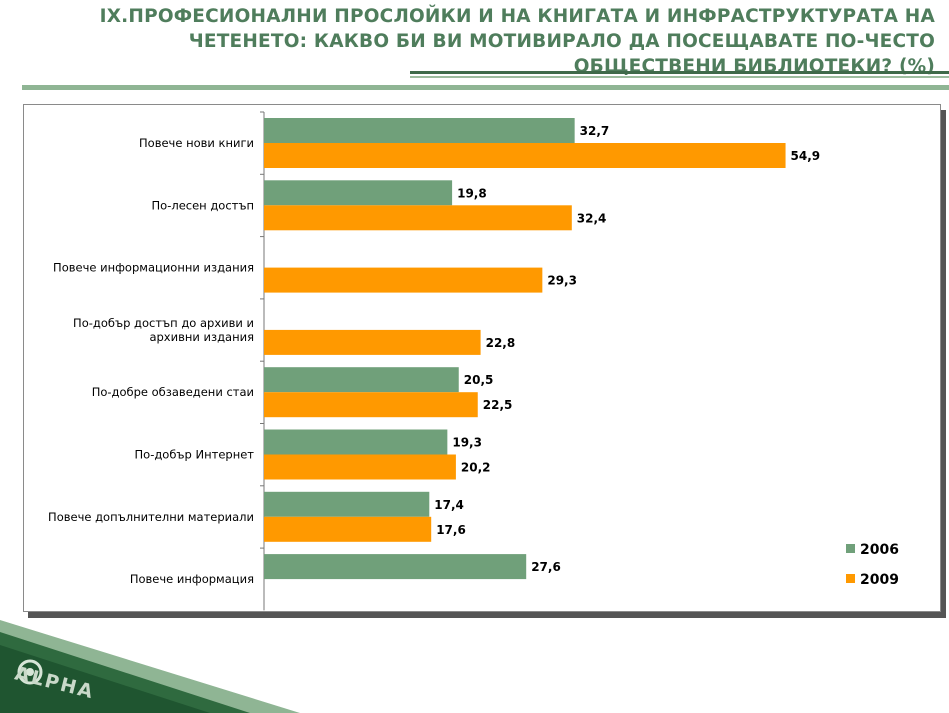 The width and height of the screenshot is (949, 713). Describe the element at coordinates (173, 392) in the screenshot. I see `category-label: По-добре обзаведени стаи` at that location.